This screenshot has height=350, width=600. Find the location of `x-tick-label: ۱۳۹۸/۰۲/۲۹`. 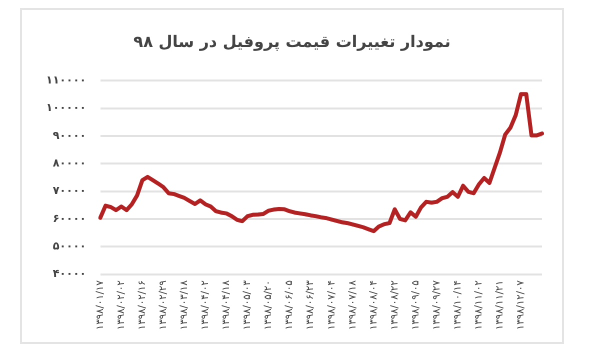

x-tick-label: ۱۳۹۸/۰۲/۲۹ is located at coordinates (163, 305).